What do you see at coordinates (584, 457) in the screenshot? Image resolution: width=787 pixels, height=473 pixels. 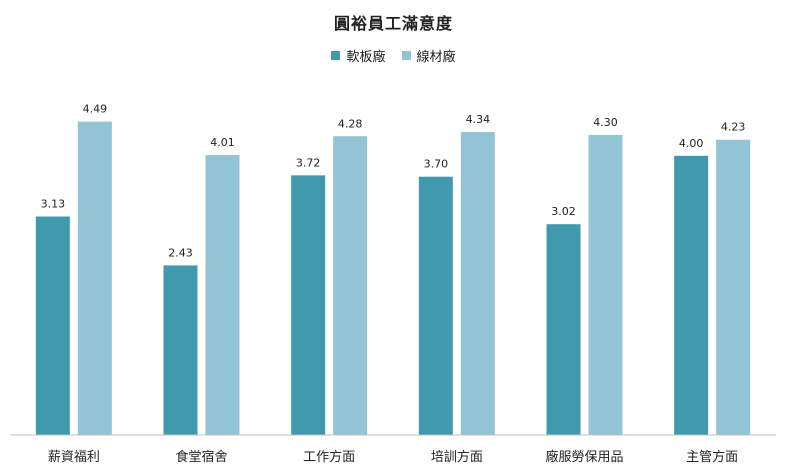 I see `x-tick-label-5: 廠服勞保用品` at bounding box center [584, 457].